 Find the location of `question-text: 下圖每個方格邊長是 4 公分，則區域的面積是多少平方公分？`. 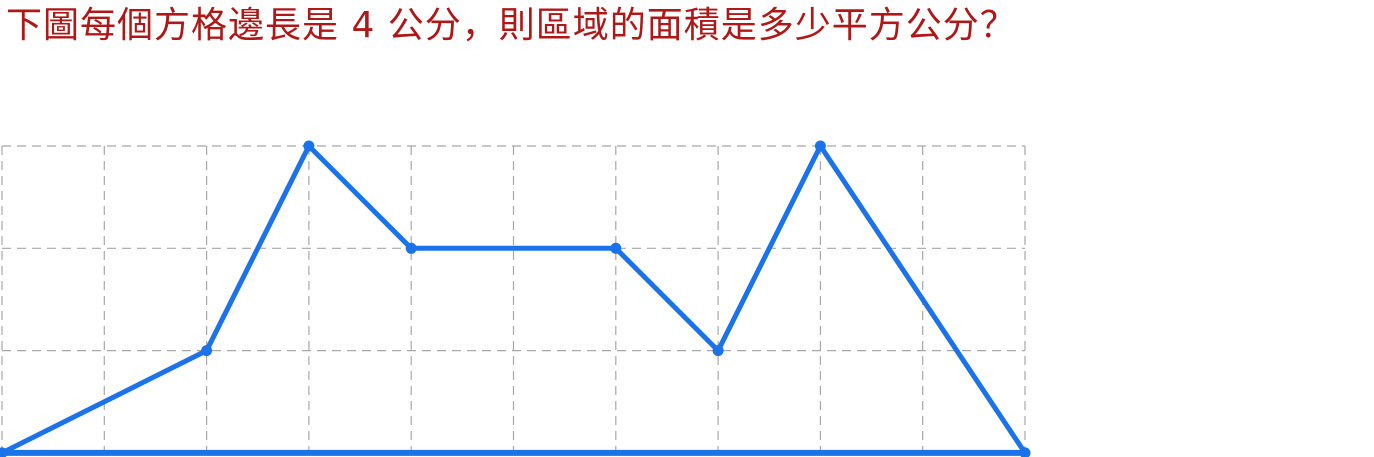

question-text: 下圖每個方格邊長是 4 公分，則區域的面積是多少平方公分？ is located at coordinates (511, 25).